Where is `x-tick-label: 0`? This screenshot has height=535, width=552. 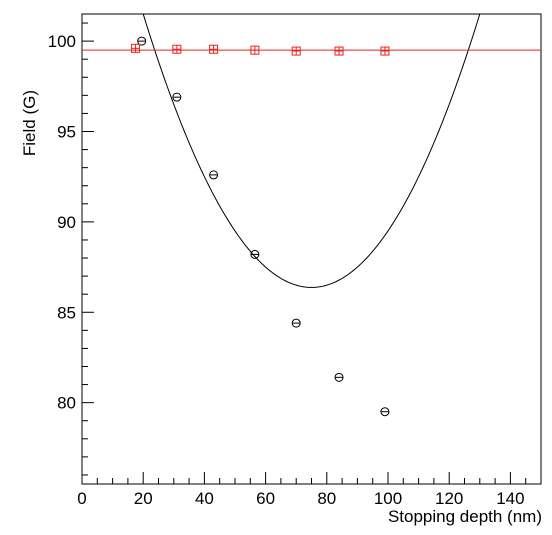 x-tick-label: 0 is located at coordinates (81, 498).